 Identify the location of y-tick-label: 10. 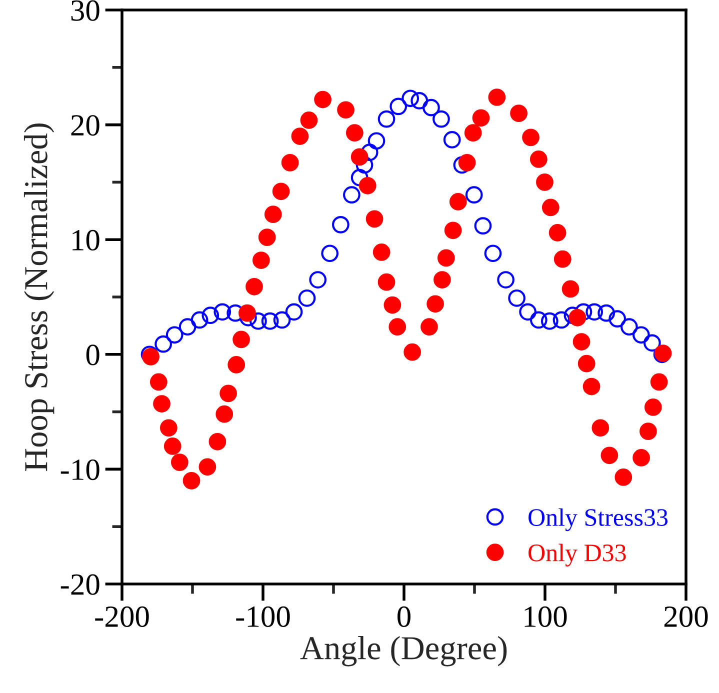
(86, 240).